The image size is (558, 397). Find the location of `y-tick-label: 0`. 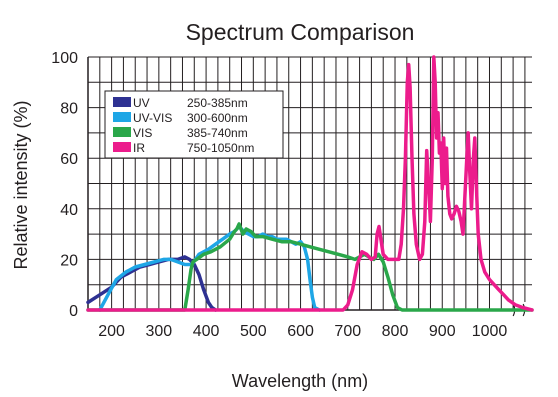

y-tick-label: 0 is located at coordinates (73, 311).